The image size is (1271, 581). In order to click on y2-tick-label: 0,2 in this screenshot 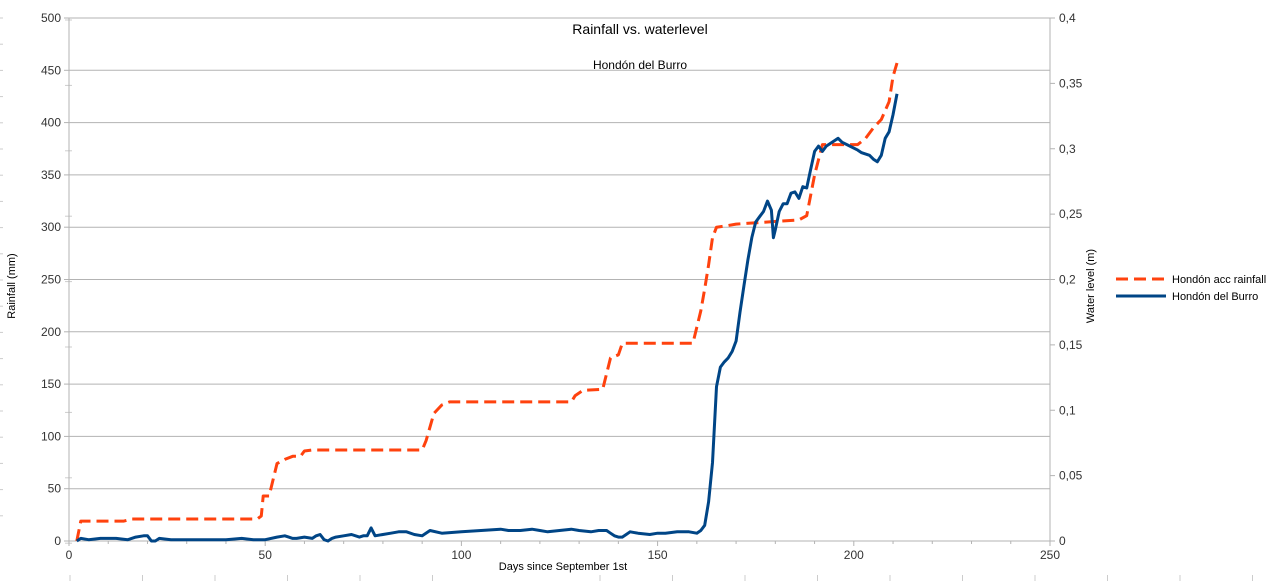, I will do `click(1067, 280)`.